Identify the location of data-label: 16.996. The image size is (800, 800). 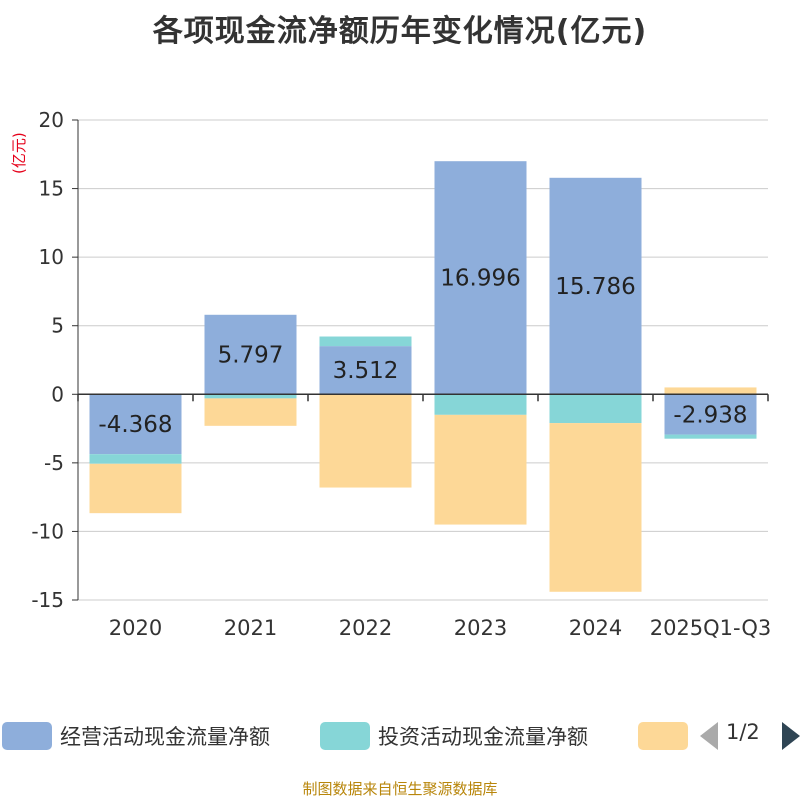
(480, 279).